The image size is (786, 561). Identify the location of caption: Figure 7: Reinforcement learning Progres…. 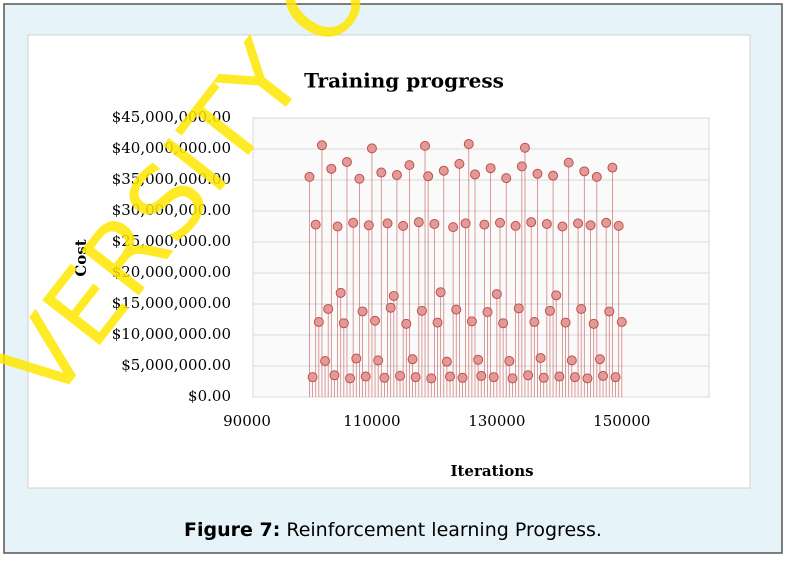
(393, 530).